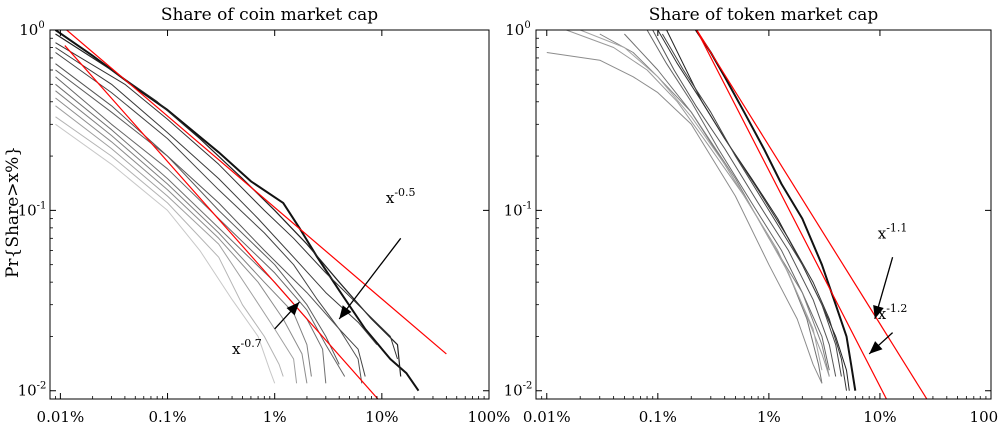  Describe the element at coordinates (879, 417) in the screenshot. I see `token-x-tick-label-4: 10%` at that location.